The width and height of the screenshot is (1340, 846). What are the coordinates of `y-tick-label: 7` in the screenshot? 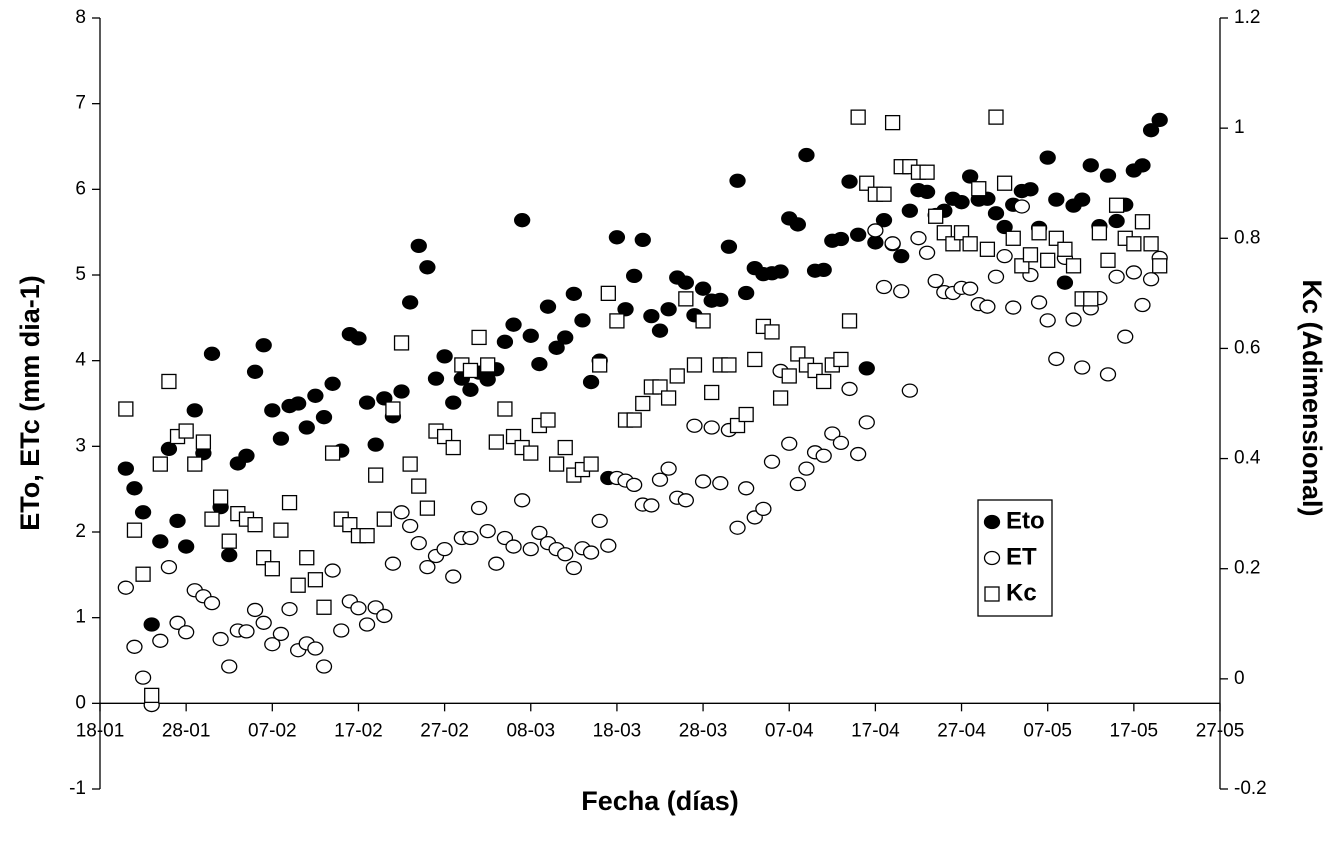 It's located at (80, 103).